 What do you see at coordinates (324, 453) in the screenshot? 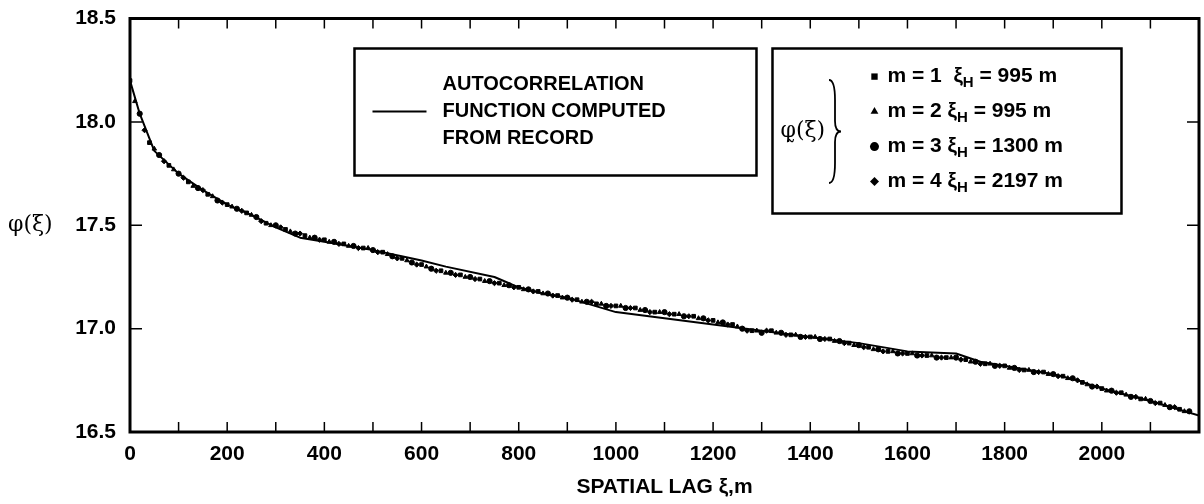
I see `x-tick-label: 400` at bounding box center [324, 453].